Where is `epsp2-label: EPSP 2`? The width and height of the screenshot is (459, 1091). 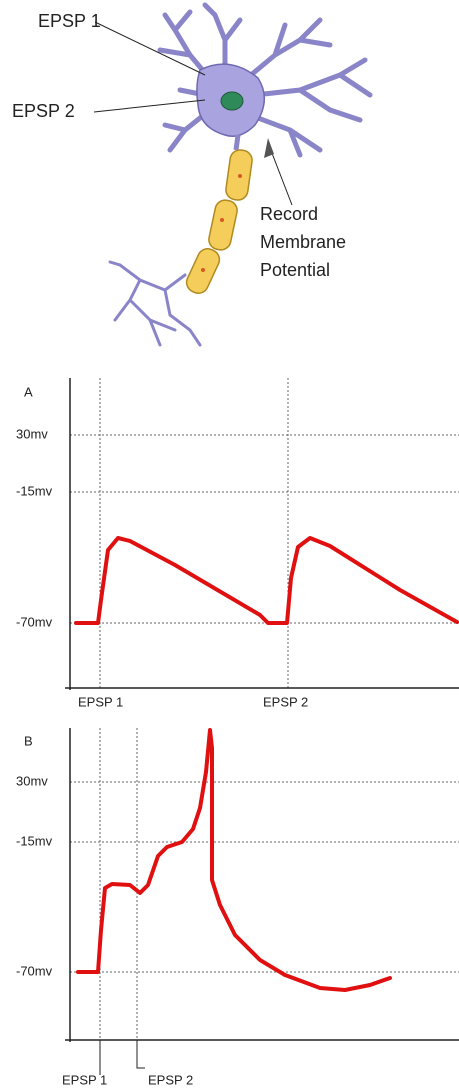 epsp2-label: EPSP 2 is located at coordinates (43, 111).